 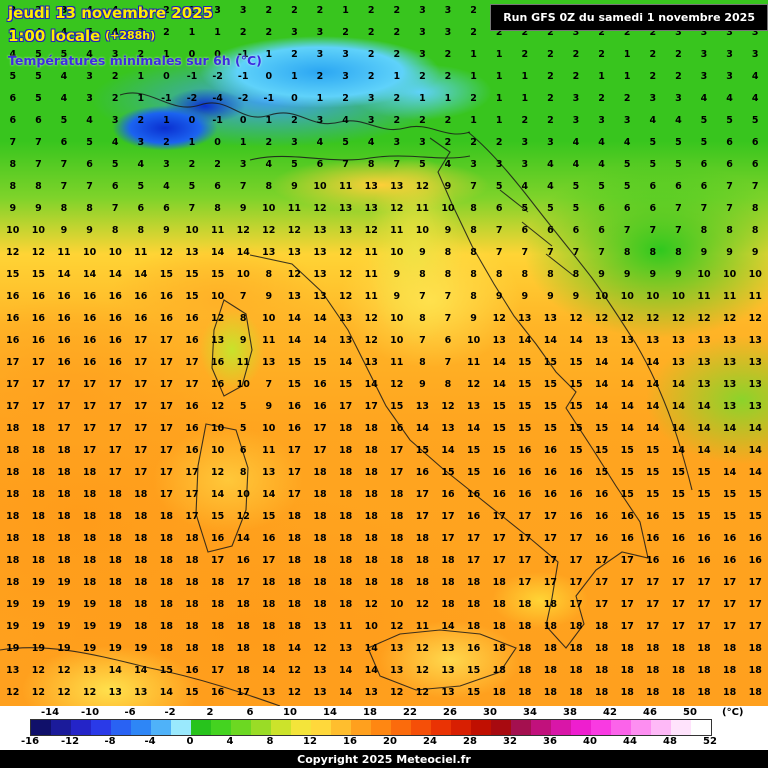 What do you see at coordinates (141, 649) in the screenshot?
I see `temp-value: 19` at bounding box center [141, 649].